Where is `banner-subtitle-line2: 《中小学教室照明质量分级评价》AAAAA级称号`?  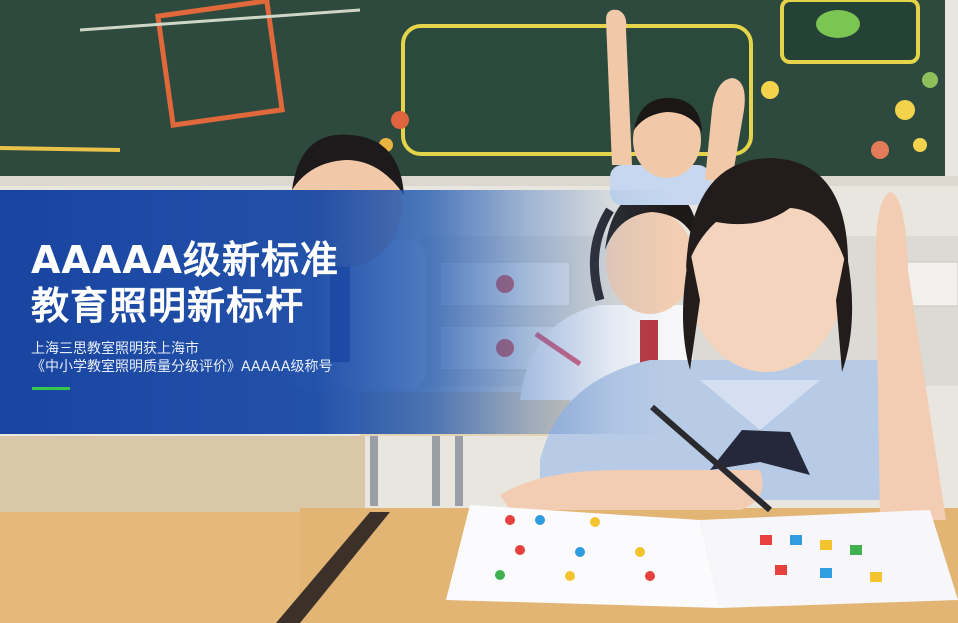 banner-subtitle-line2: 《中小学教室照明质量分级评价》AAAAA级称号 is located at coordinates (182, 367).